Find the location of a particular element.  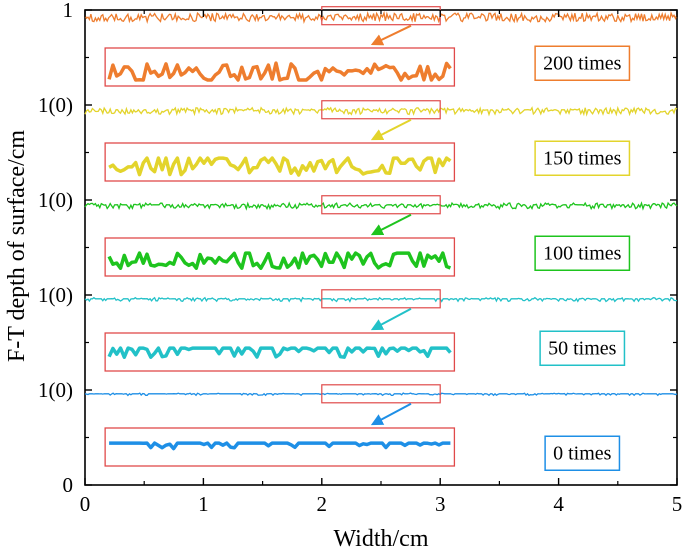

series-label: 200 times is located at coordinates (582, 63).